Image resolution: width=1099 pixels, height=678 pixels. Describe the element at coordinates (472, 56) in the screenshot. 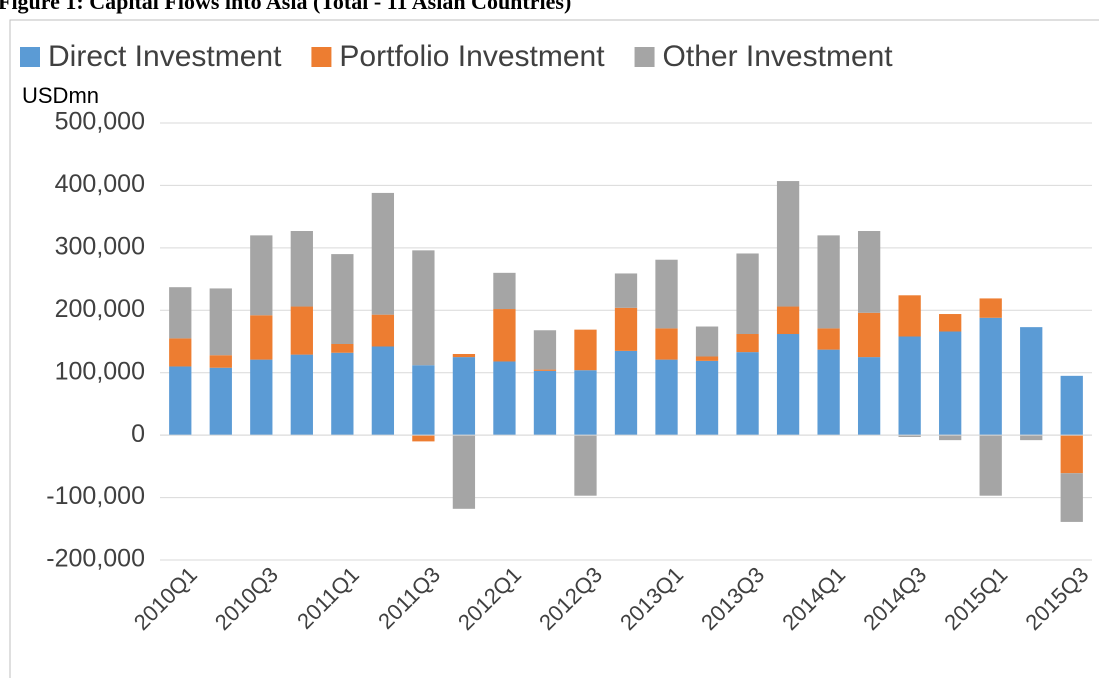

I see `legend-label: Portfolio Investment` at that location.